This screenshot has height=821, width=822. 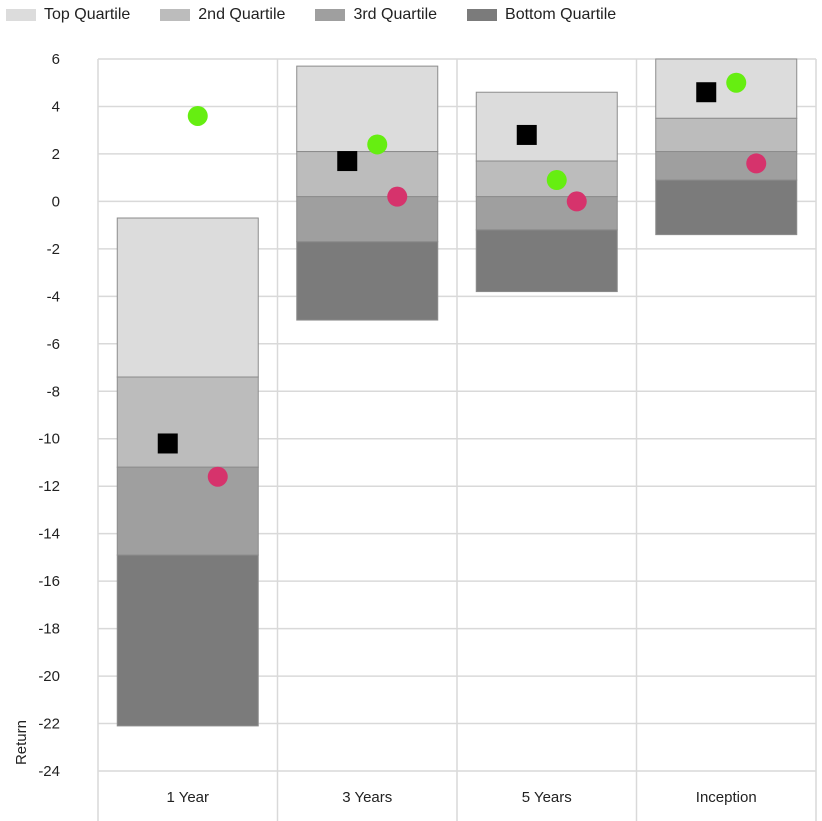 I want to click on bar-bottom-quartile-5-years, so click(x=546, y=261).